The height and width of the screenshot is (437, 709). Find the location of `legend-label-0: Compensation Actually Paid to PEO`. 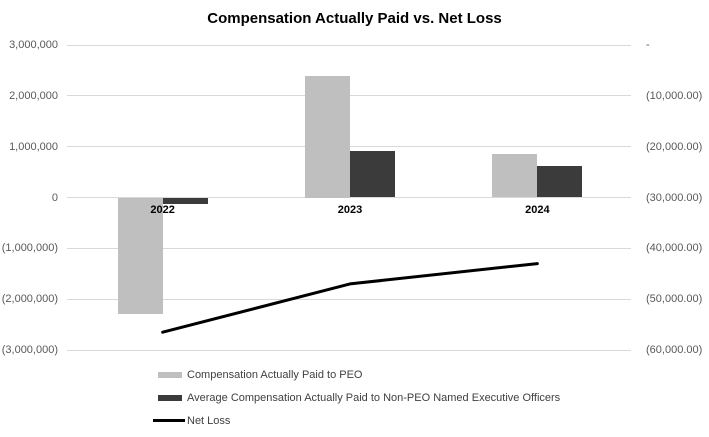

legend-label-0: Compensation Actually Paid to PEO is located at coordinates (275, 374).